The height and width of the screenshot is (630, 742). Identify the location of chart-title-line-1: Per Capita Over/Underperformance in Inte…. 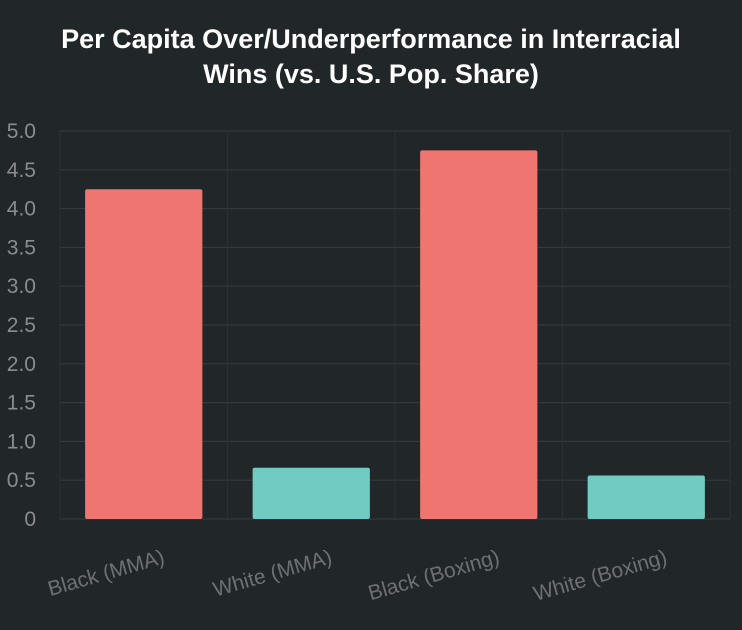
(371, 39).